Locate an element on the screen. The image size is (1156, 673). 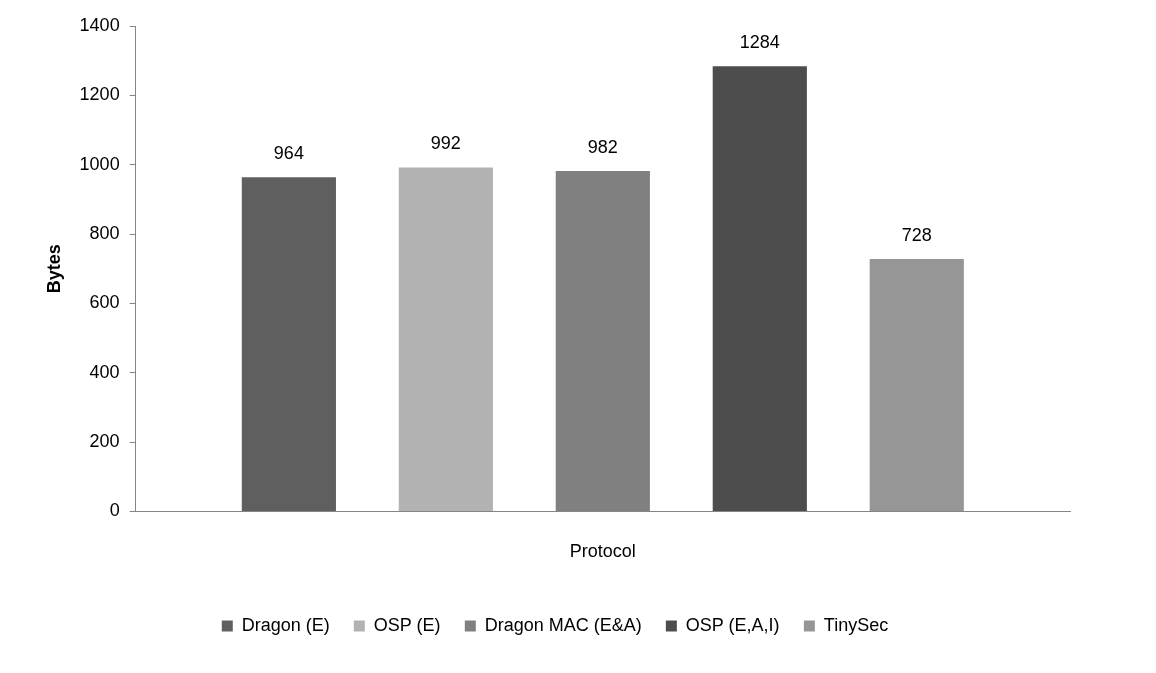
data-label: 982 is located at coordinates (602, 146).